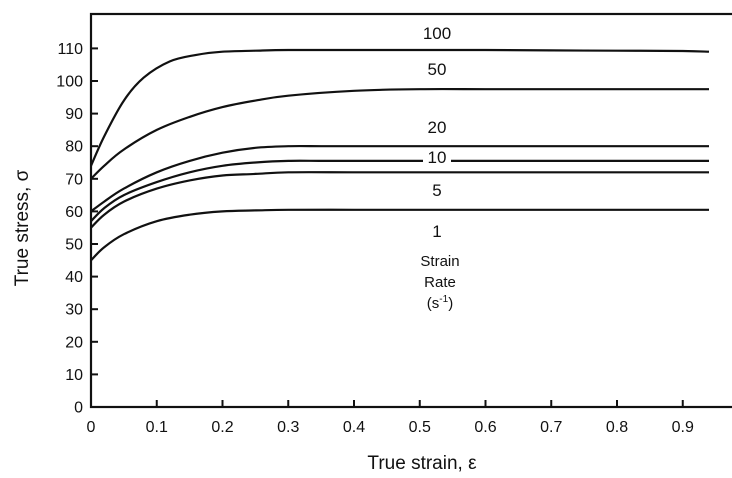  I want to click on series-label-10: 10, so click(437, 157).